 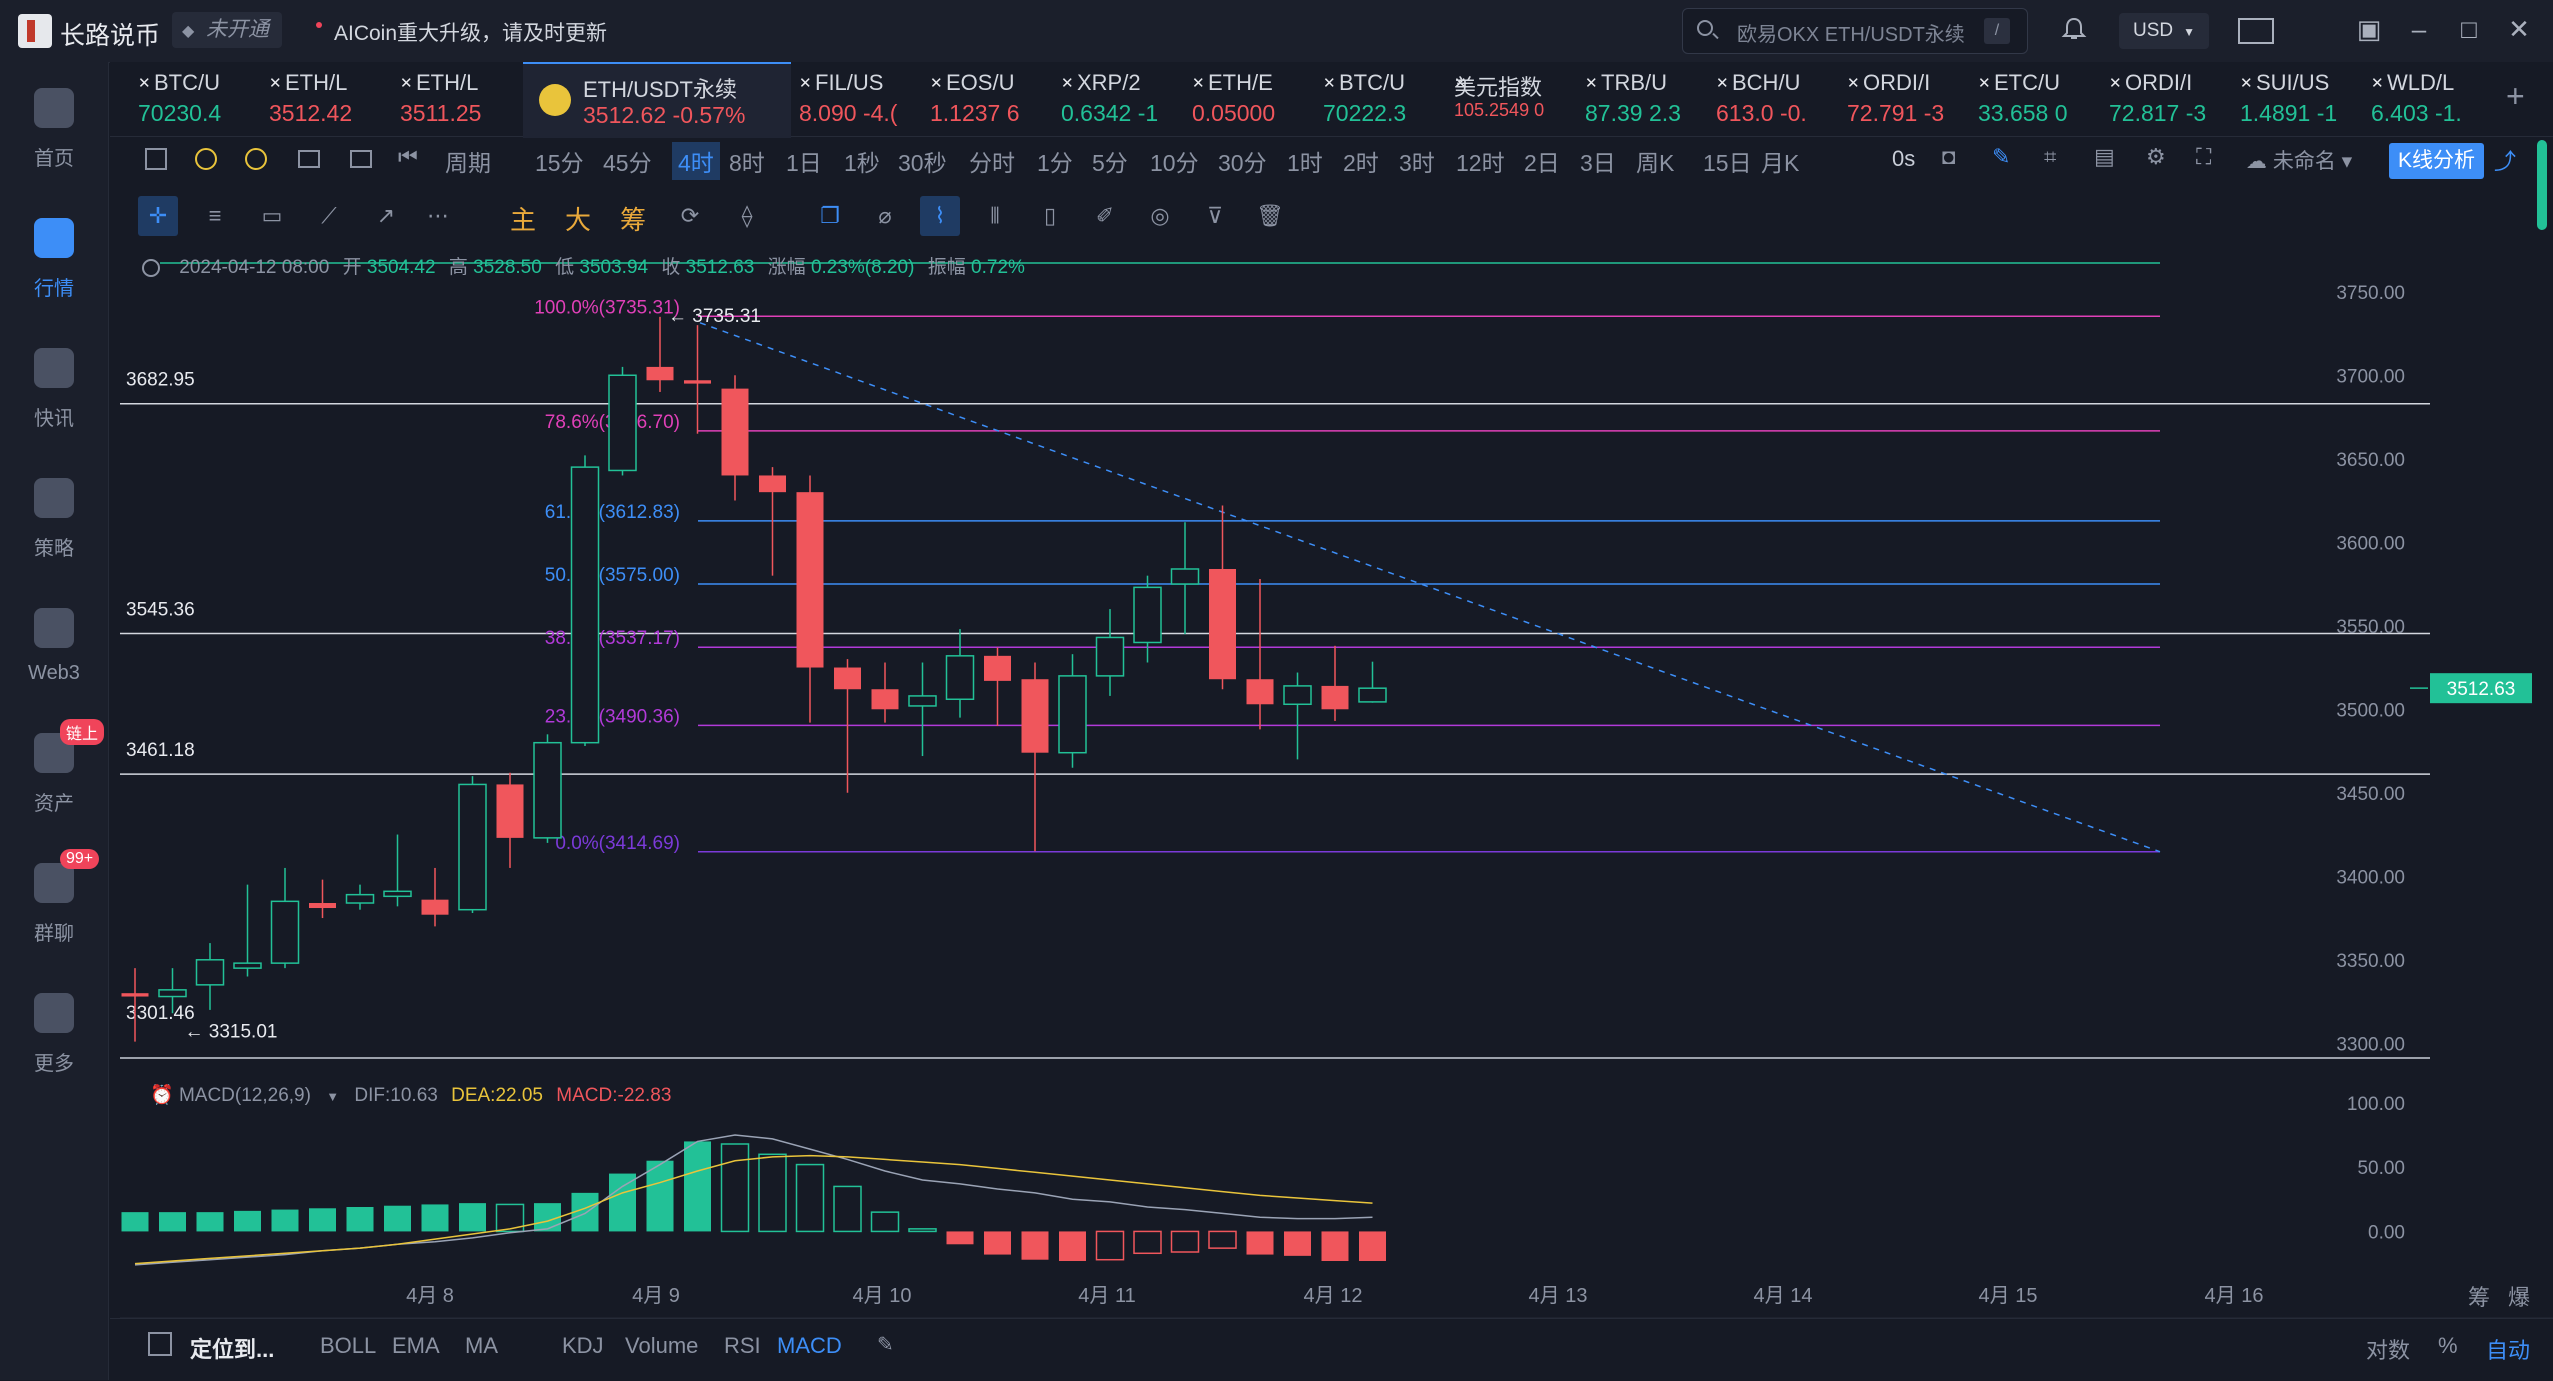 I want to click on nav-item-4: Web3, so click(x=54, y=650).